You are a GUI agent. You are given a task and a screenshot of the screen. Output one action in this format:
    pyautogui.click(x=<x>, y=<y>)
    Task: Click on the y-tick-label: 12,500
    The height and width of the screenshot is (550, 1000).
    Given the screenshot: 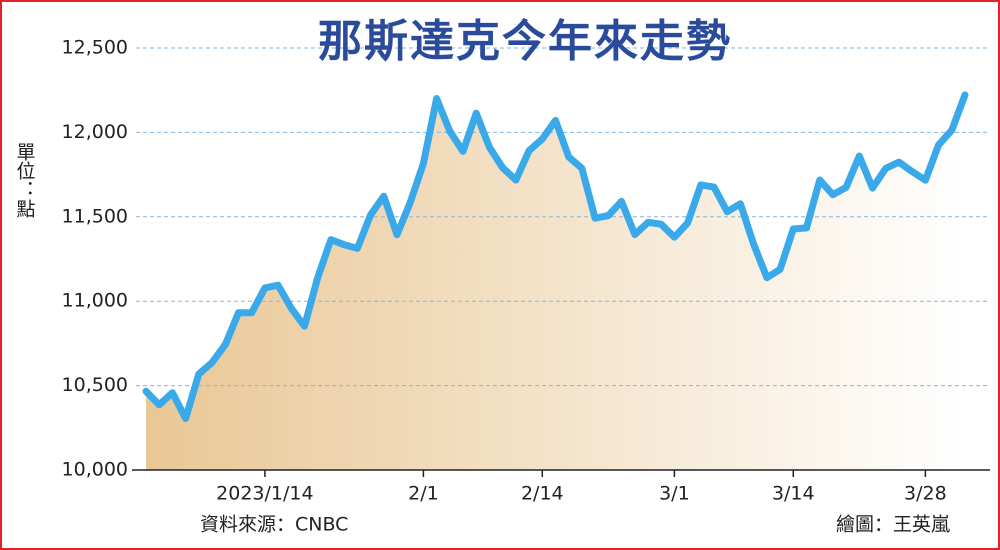 What is the action you would take?
    pyautogui.click(x=95, y=48)
    